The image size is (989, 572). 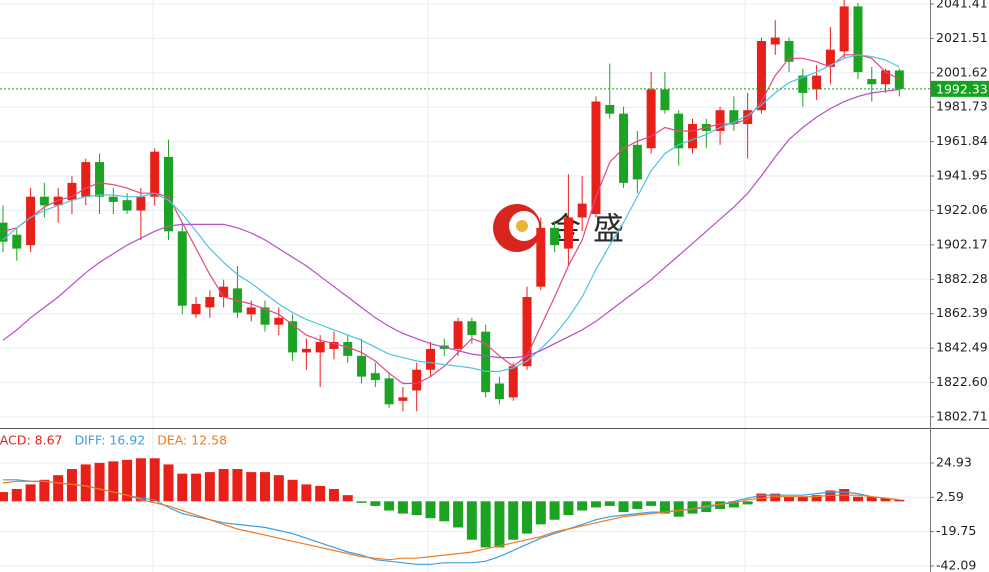 What do you see at coordinates (962, 347) in the screenshot?
I see `y-tick-label: 1842.49` at bounding box center [962, 347].